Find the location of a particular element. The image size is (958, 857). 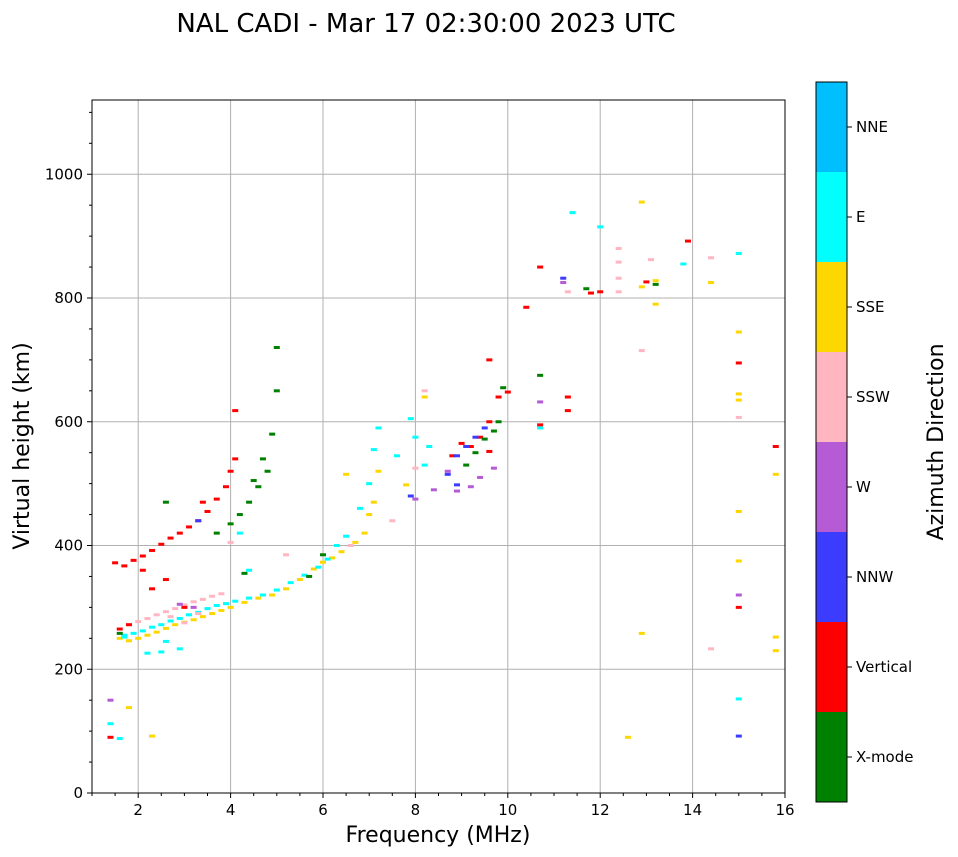

chart-title: NAL CADI - Mar 17 02:30:00 2023 UTC is located at coordinates (425, 24).